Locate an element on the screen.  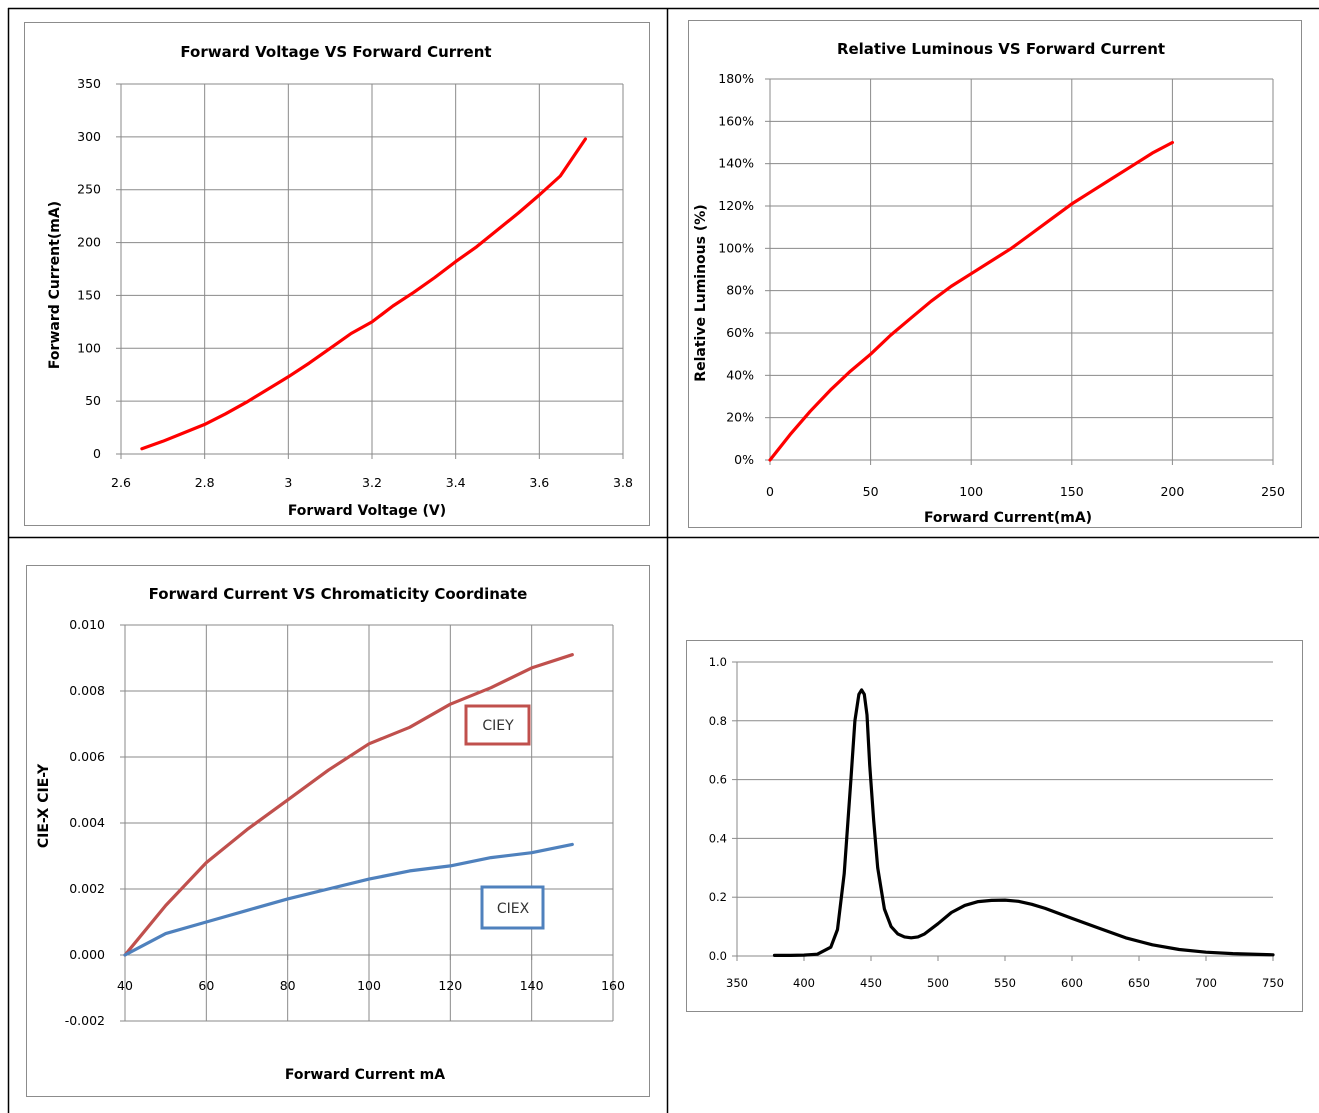
x-tick-label: 2.8 is located at coordinates (205, 482).